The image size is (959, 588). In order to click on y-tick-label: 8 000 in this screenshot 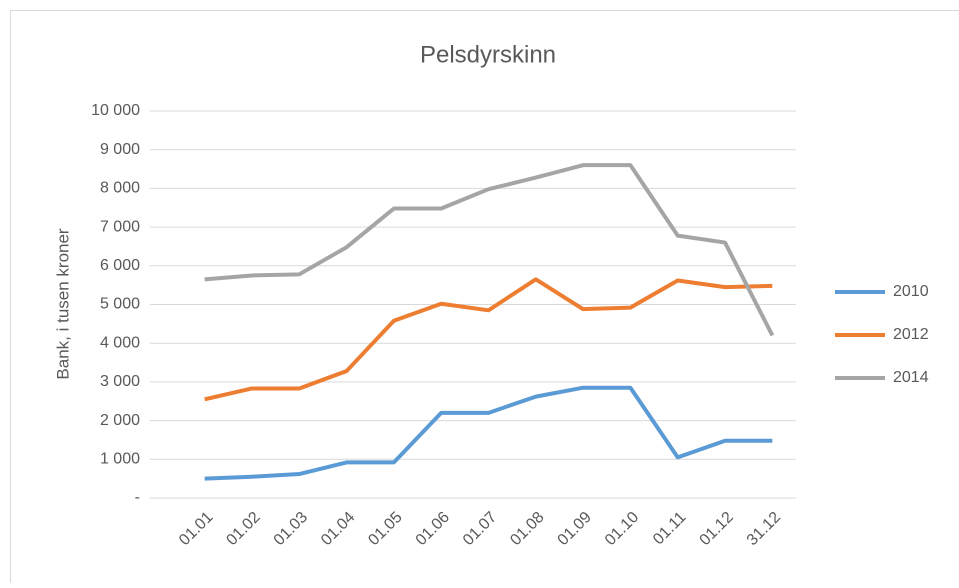, I will do `click(120, 188)`.